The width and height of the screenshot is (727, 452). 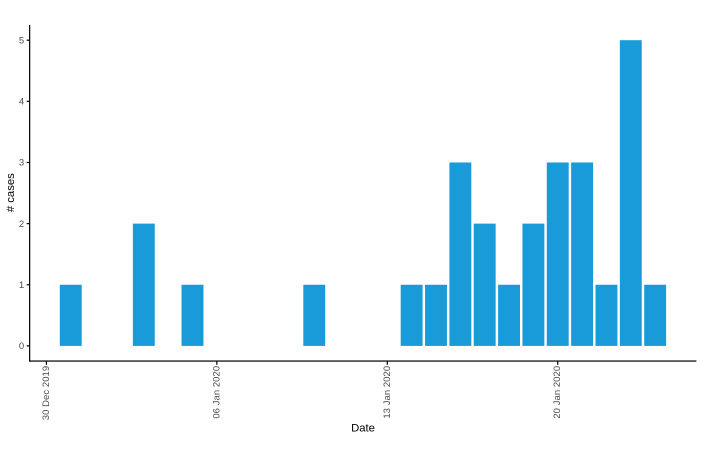 What do you see at coordinates (387, 392) in the screenshot?
I see `svg-text: 13 Jan 2020` at bounding box center [387, 392].